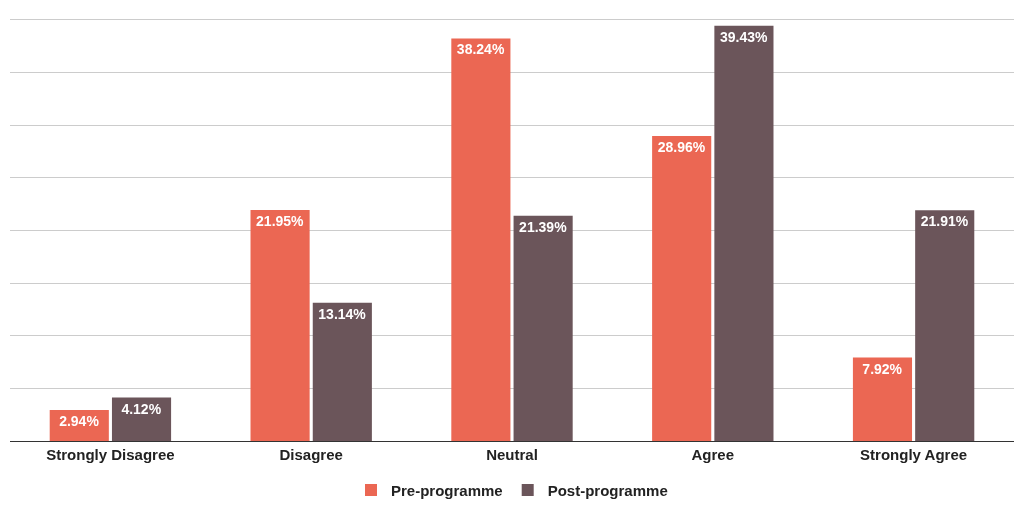 Image resolution: width=1019 pixels, height=511 pixels. Describe the element at coordinates (110, 454) in the screenshot. I see `x-tick-label: Strongly Disagree` at that location.